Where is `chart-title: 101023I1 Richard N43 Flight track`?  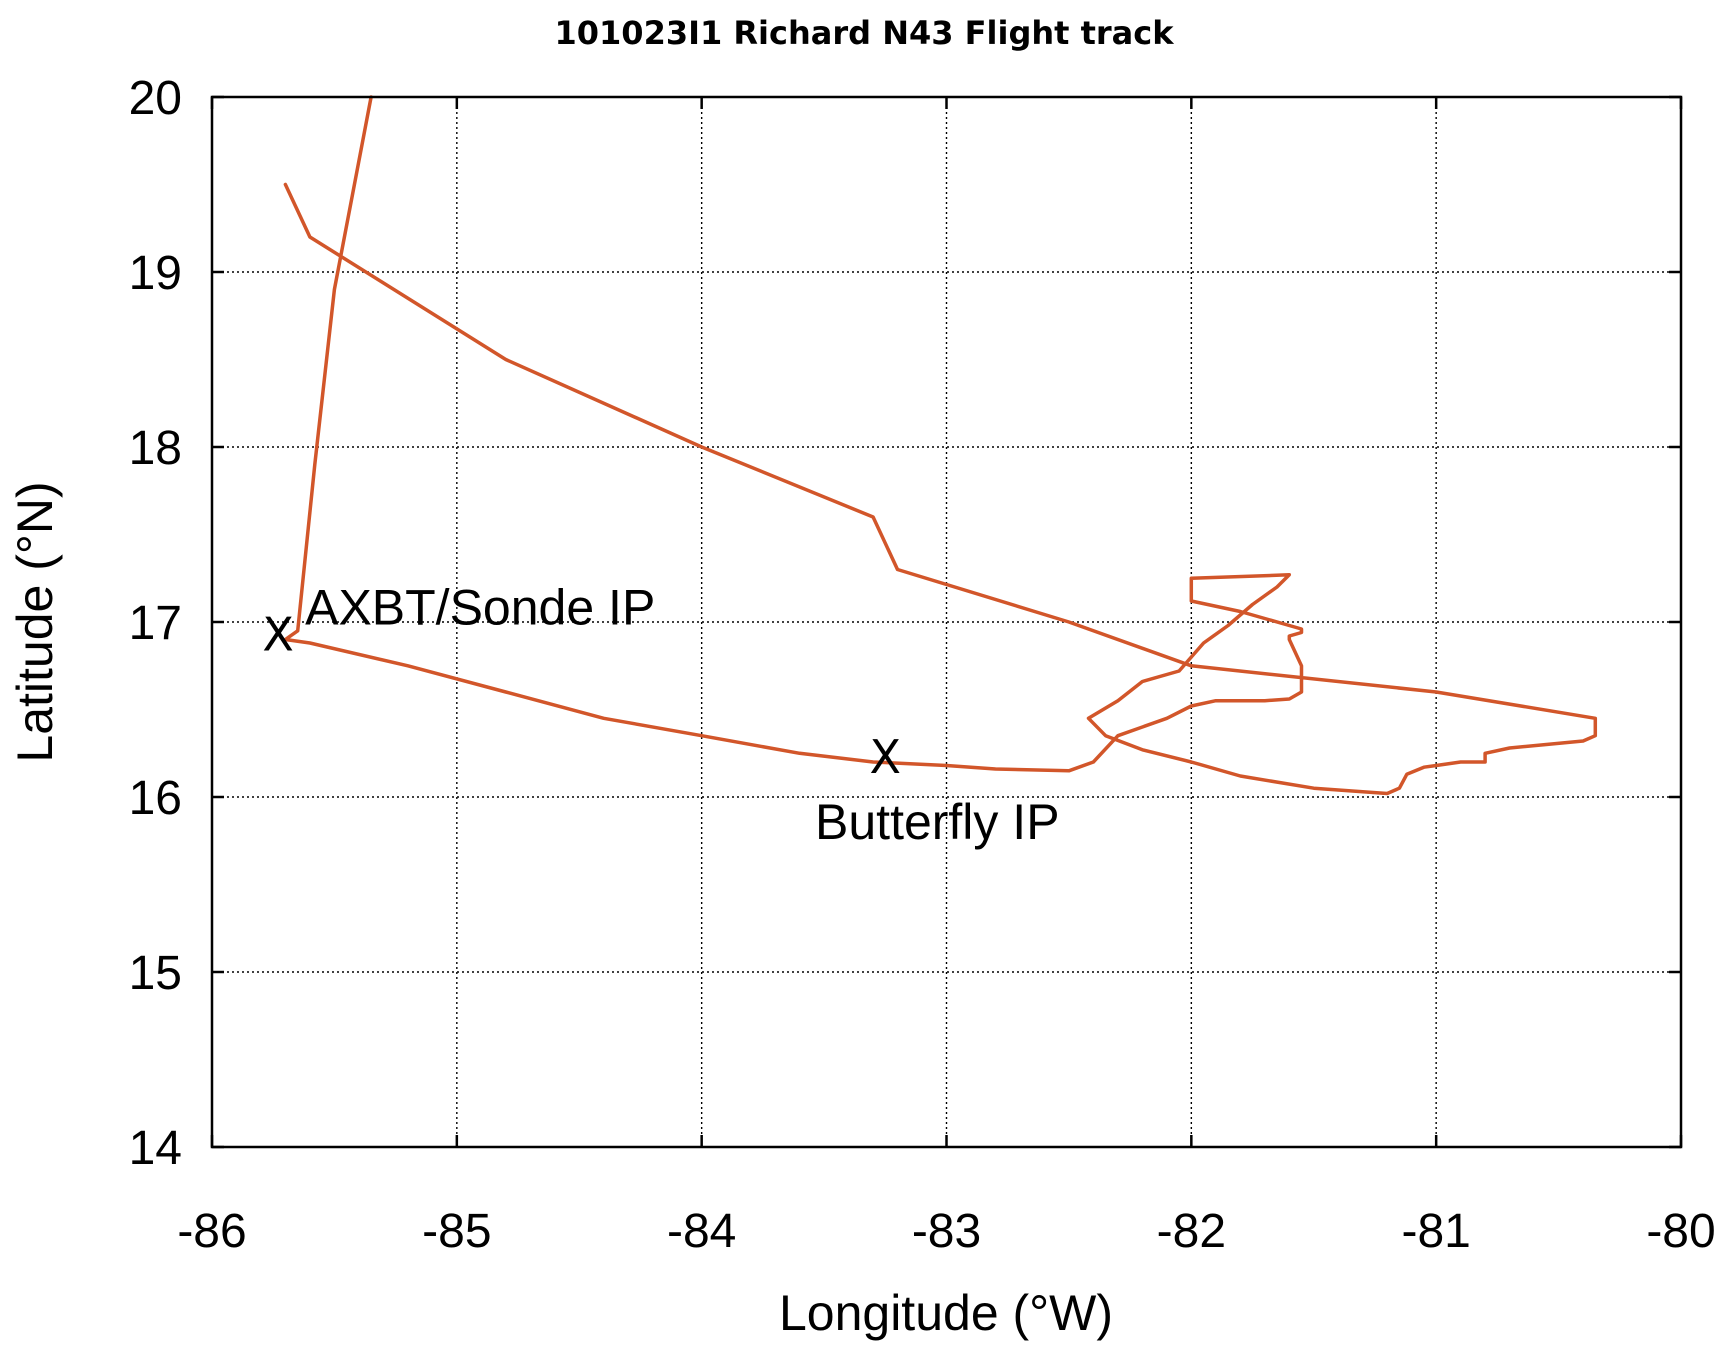 chart-title: 101023I1 Richard N43 Flight track is located at coordinates (865, 33).